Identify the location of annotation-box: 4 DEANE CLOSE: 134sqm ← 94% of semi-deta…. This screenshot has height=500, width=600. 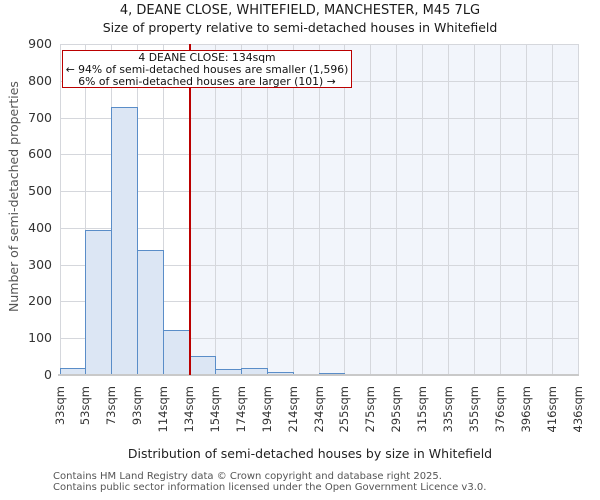
(207, 69).